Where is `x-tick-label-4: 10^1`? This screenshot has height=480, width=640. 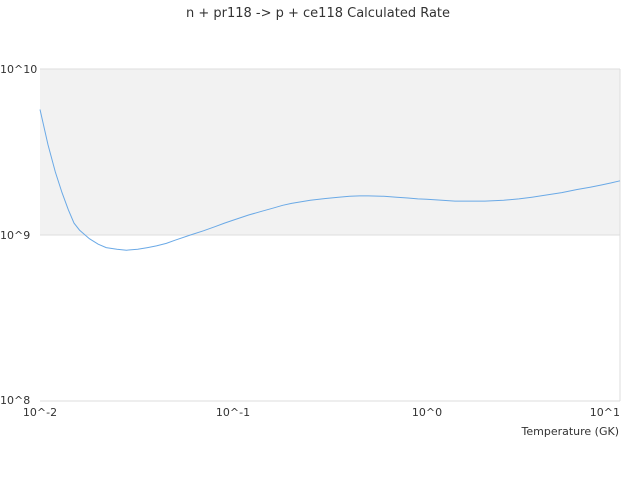
x-tick-label-4: 10^1 is located at coordinates (605, 412).